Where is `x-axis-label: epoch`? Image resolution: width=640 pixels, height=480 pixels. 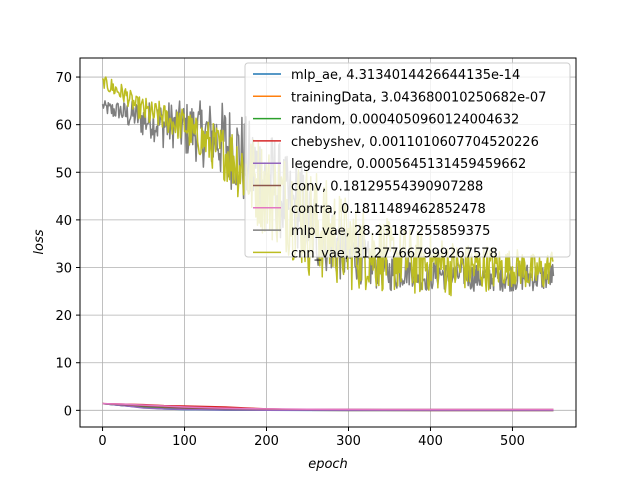 x-axis-label: epoch is located at coordinates (328, 464).